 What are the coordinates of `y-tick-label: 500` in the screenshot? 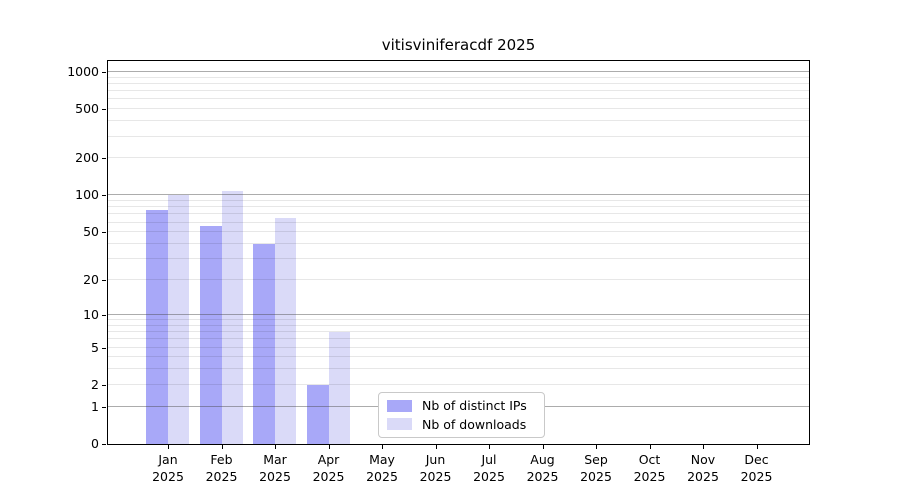 It's located at (87, 109).